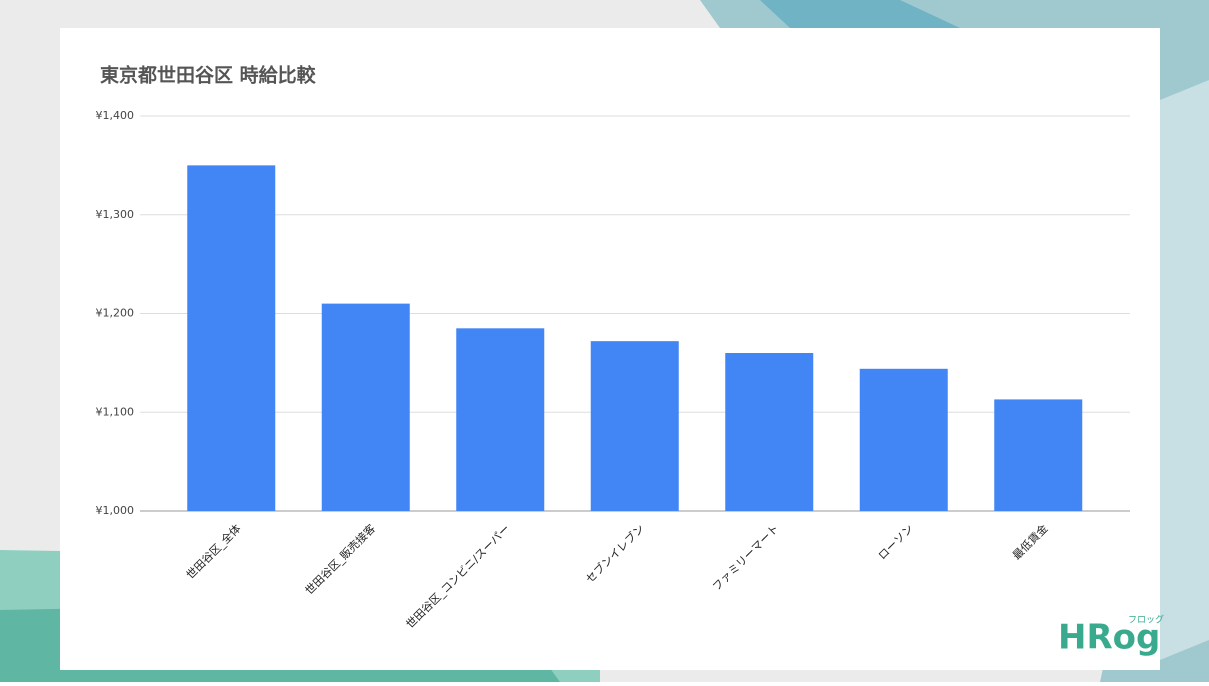  What do you see at coordinates (115, 115) in the screenshot?
I see `y-tick-label: ¥1,400` at bounding box center [115, 115].